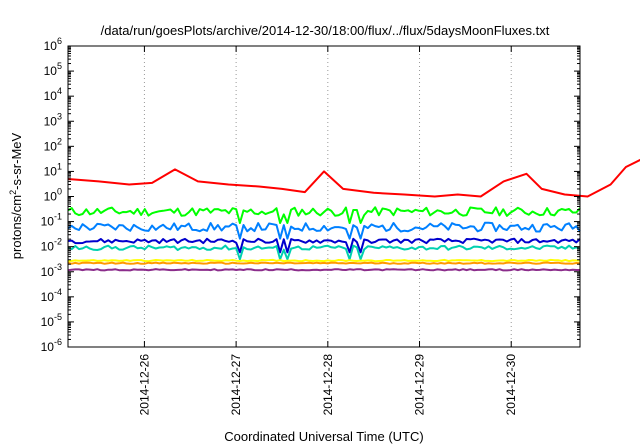 This screenshot has width=640, height=448. What do you see at coordinates (51, 245) in the screenshot?
I see `y-tick-label: 10⁻²` at bounding box center [51, 245].